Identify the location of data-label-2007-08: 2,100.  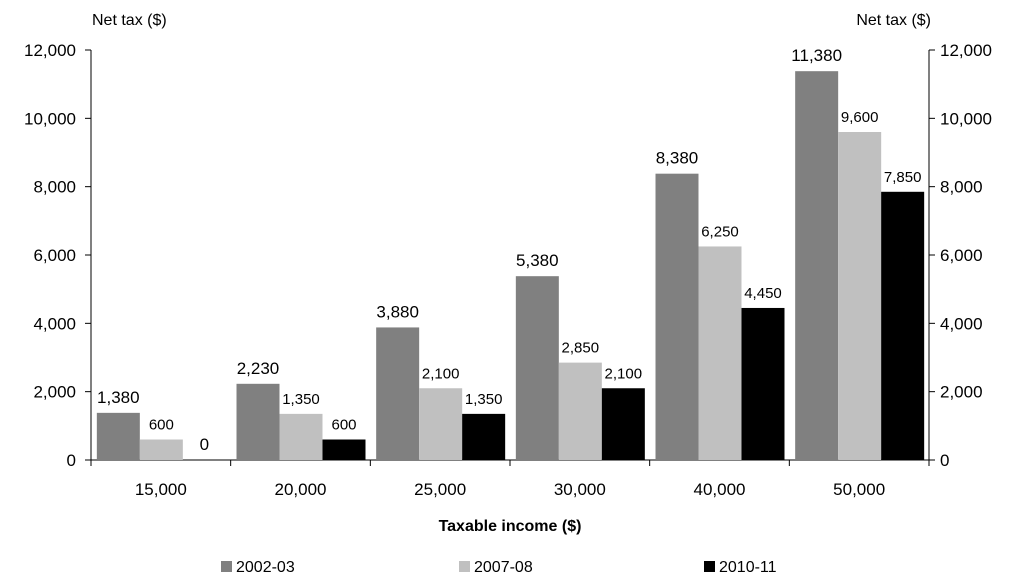
(441, 373).